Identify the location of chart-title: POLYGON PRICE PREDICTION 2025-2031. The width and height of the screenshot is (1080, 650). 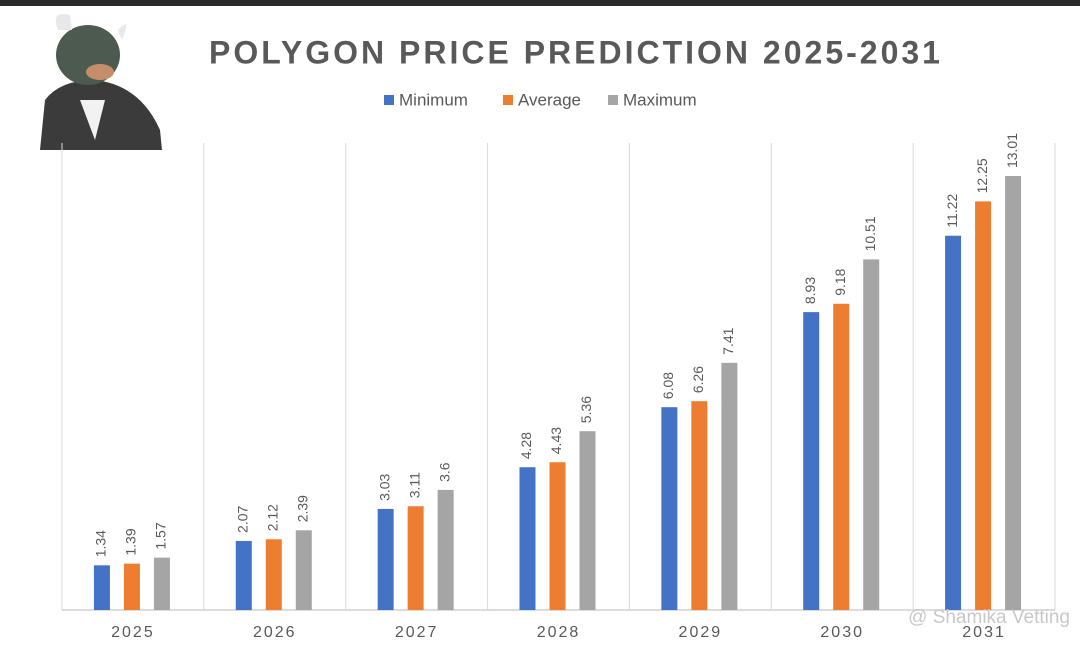
(576, 52).